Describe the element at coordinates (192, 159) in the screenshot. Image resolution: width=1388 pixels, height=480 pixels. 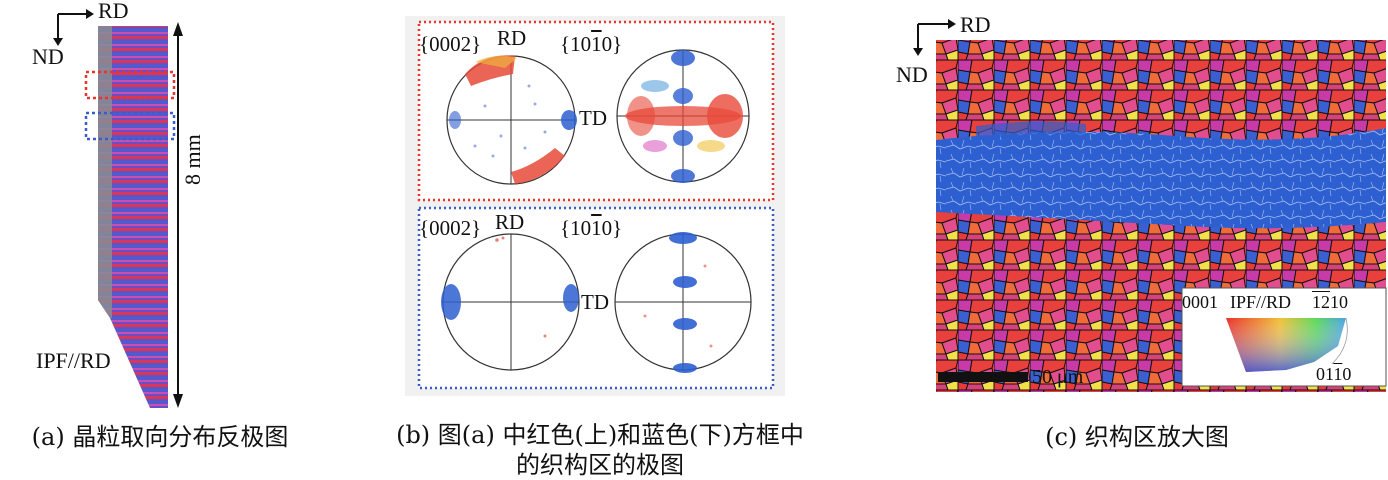
I see `scale-label: 8 mm` at that location.